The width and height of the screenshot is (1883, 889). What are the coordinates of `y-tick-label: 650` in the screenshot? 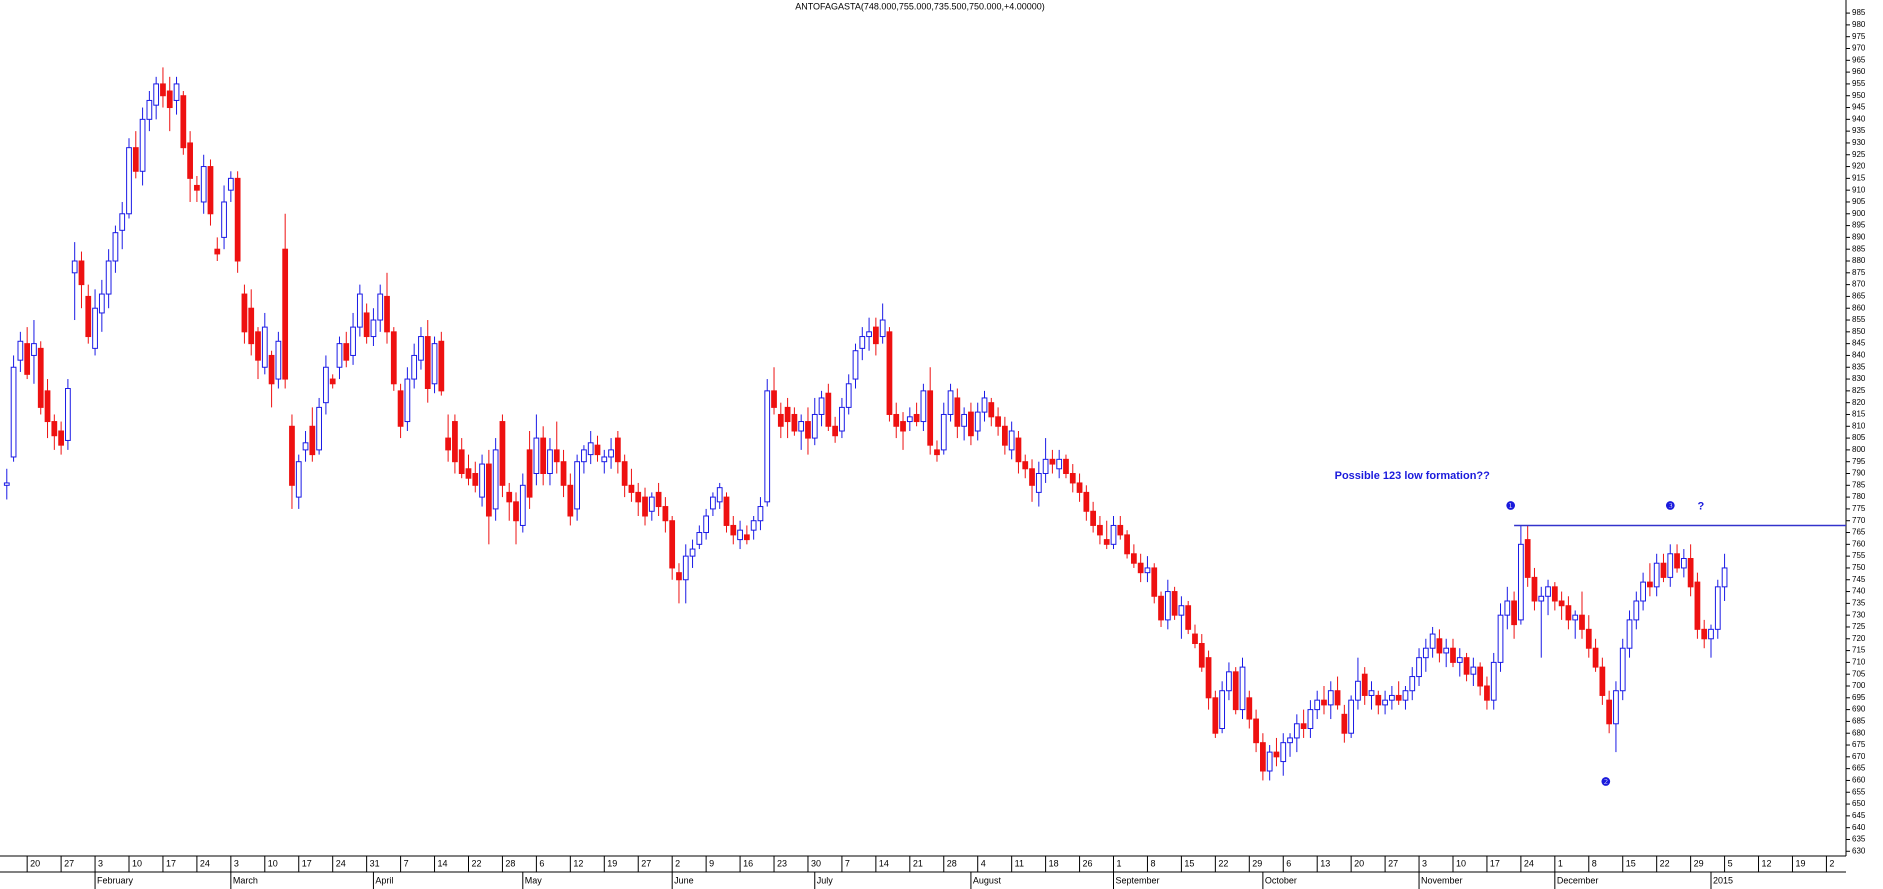 It's located at (1859, 803).